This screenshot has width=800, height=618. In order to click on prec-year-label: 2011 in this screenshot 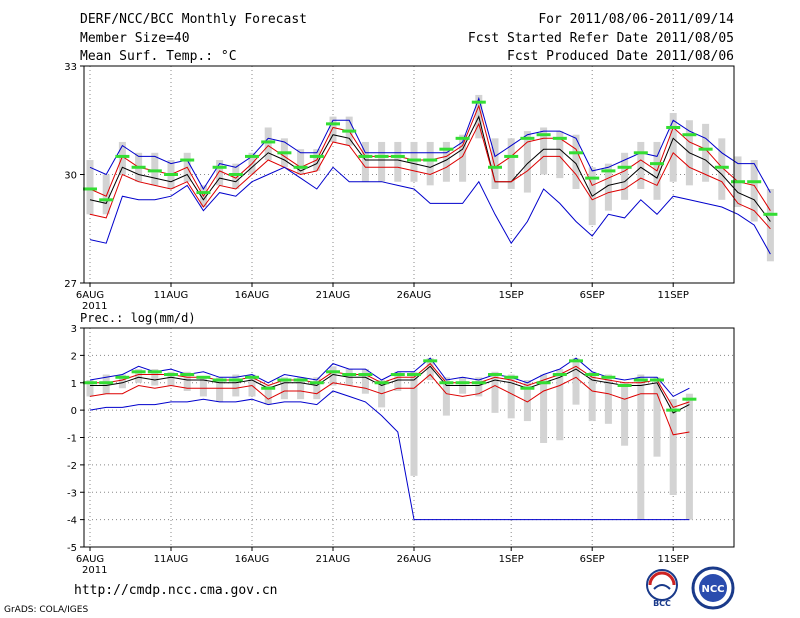, I will do `click(94, 570)`.